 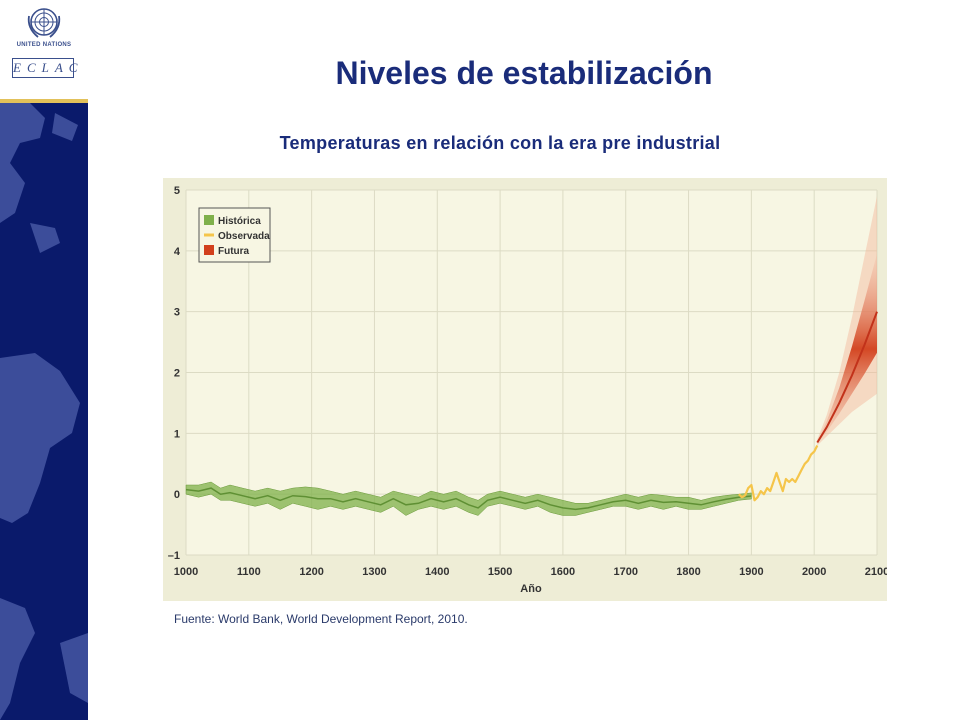 I want to click on x-tick-label: 1500, so click(x=500, y=572).